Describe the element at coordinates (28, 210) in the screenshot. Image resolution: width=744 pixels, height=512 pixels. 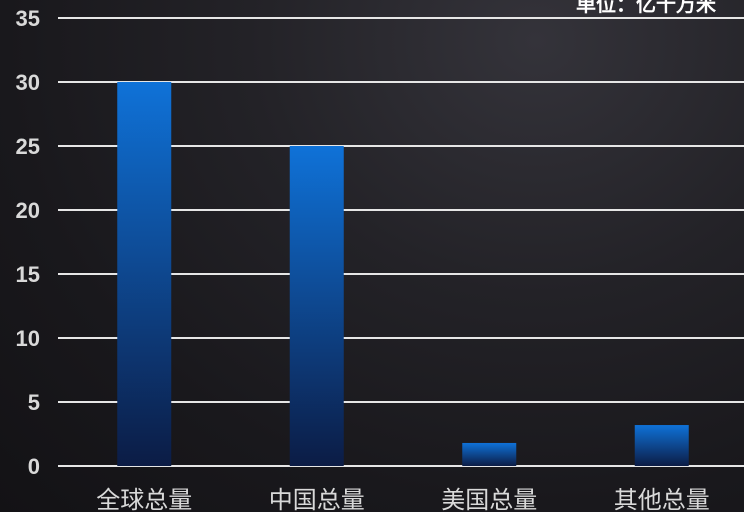
I see `y-tick-label: 20` at that location.